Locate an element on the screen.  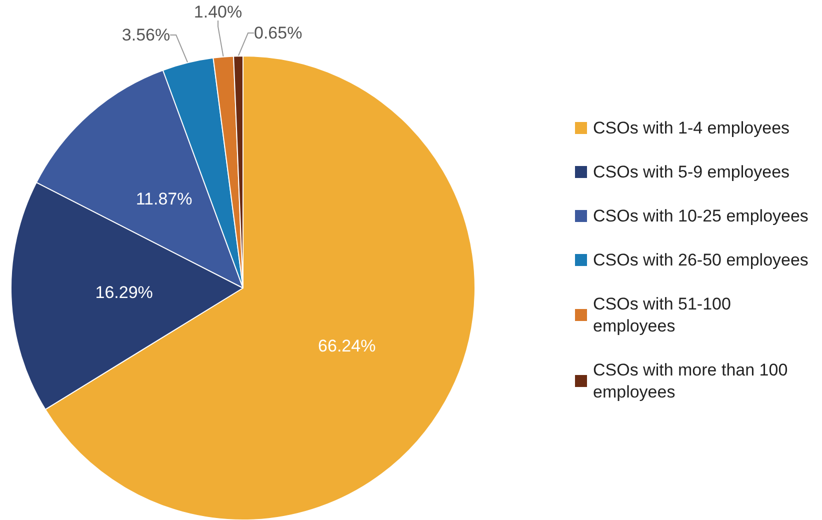
data-label: 3.56% is located at coordinates (146, 35).